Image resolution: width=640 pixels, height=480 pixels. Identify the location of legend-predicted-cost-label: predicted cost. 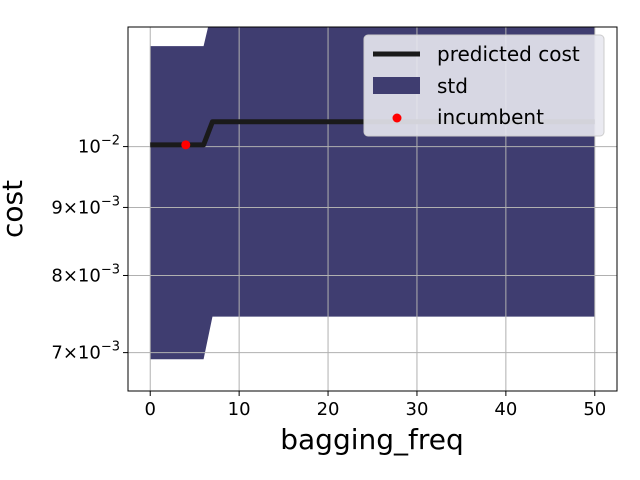
(508, 54).